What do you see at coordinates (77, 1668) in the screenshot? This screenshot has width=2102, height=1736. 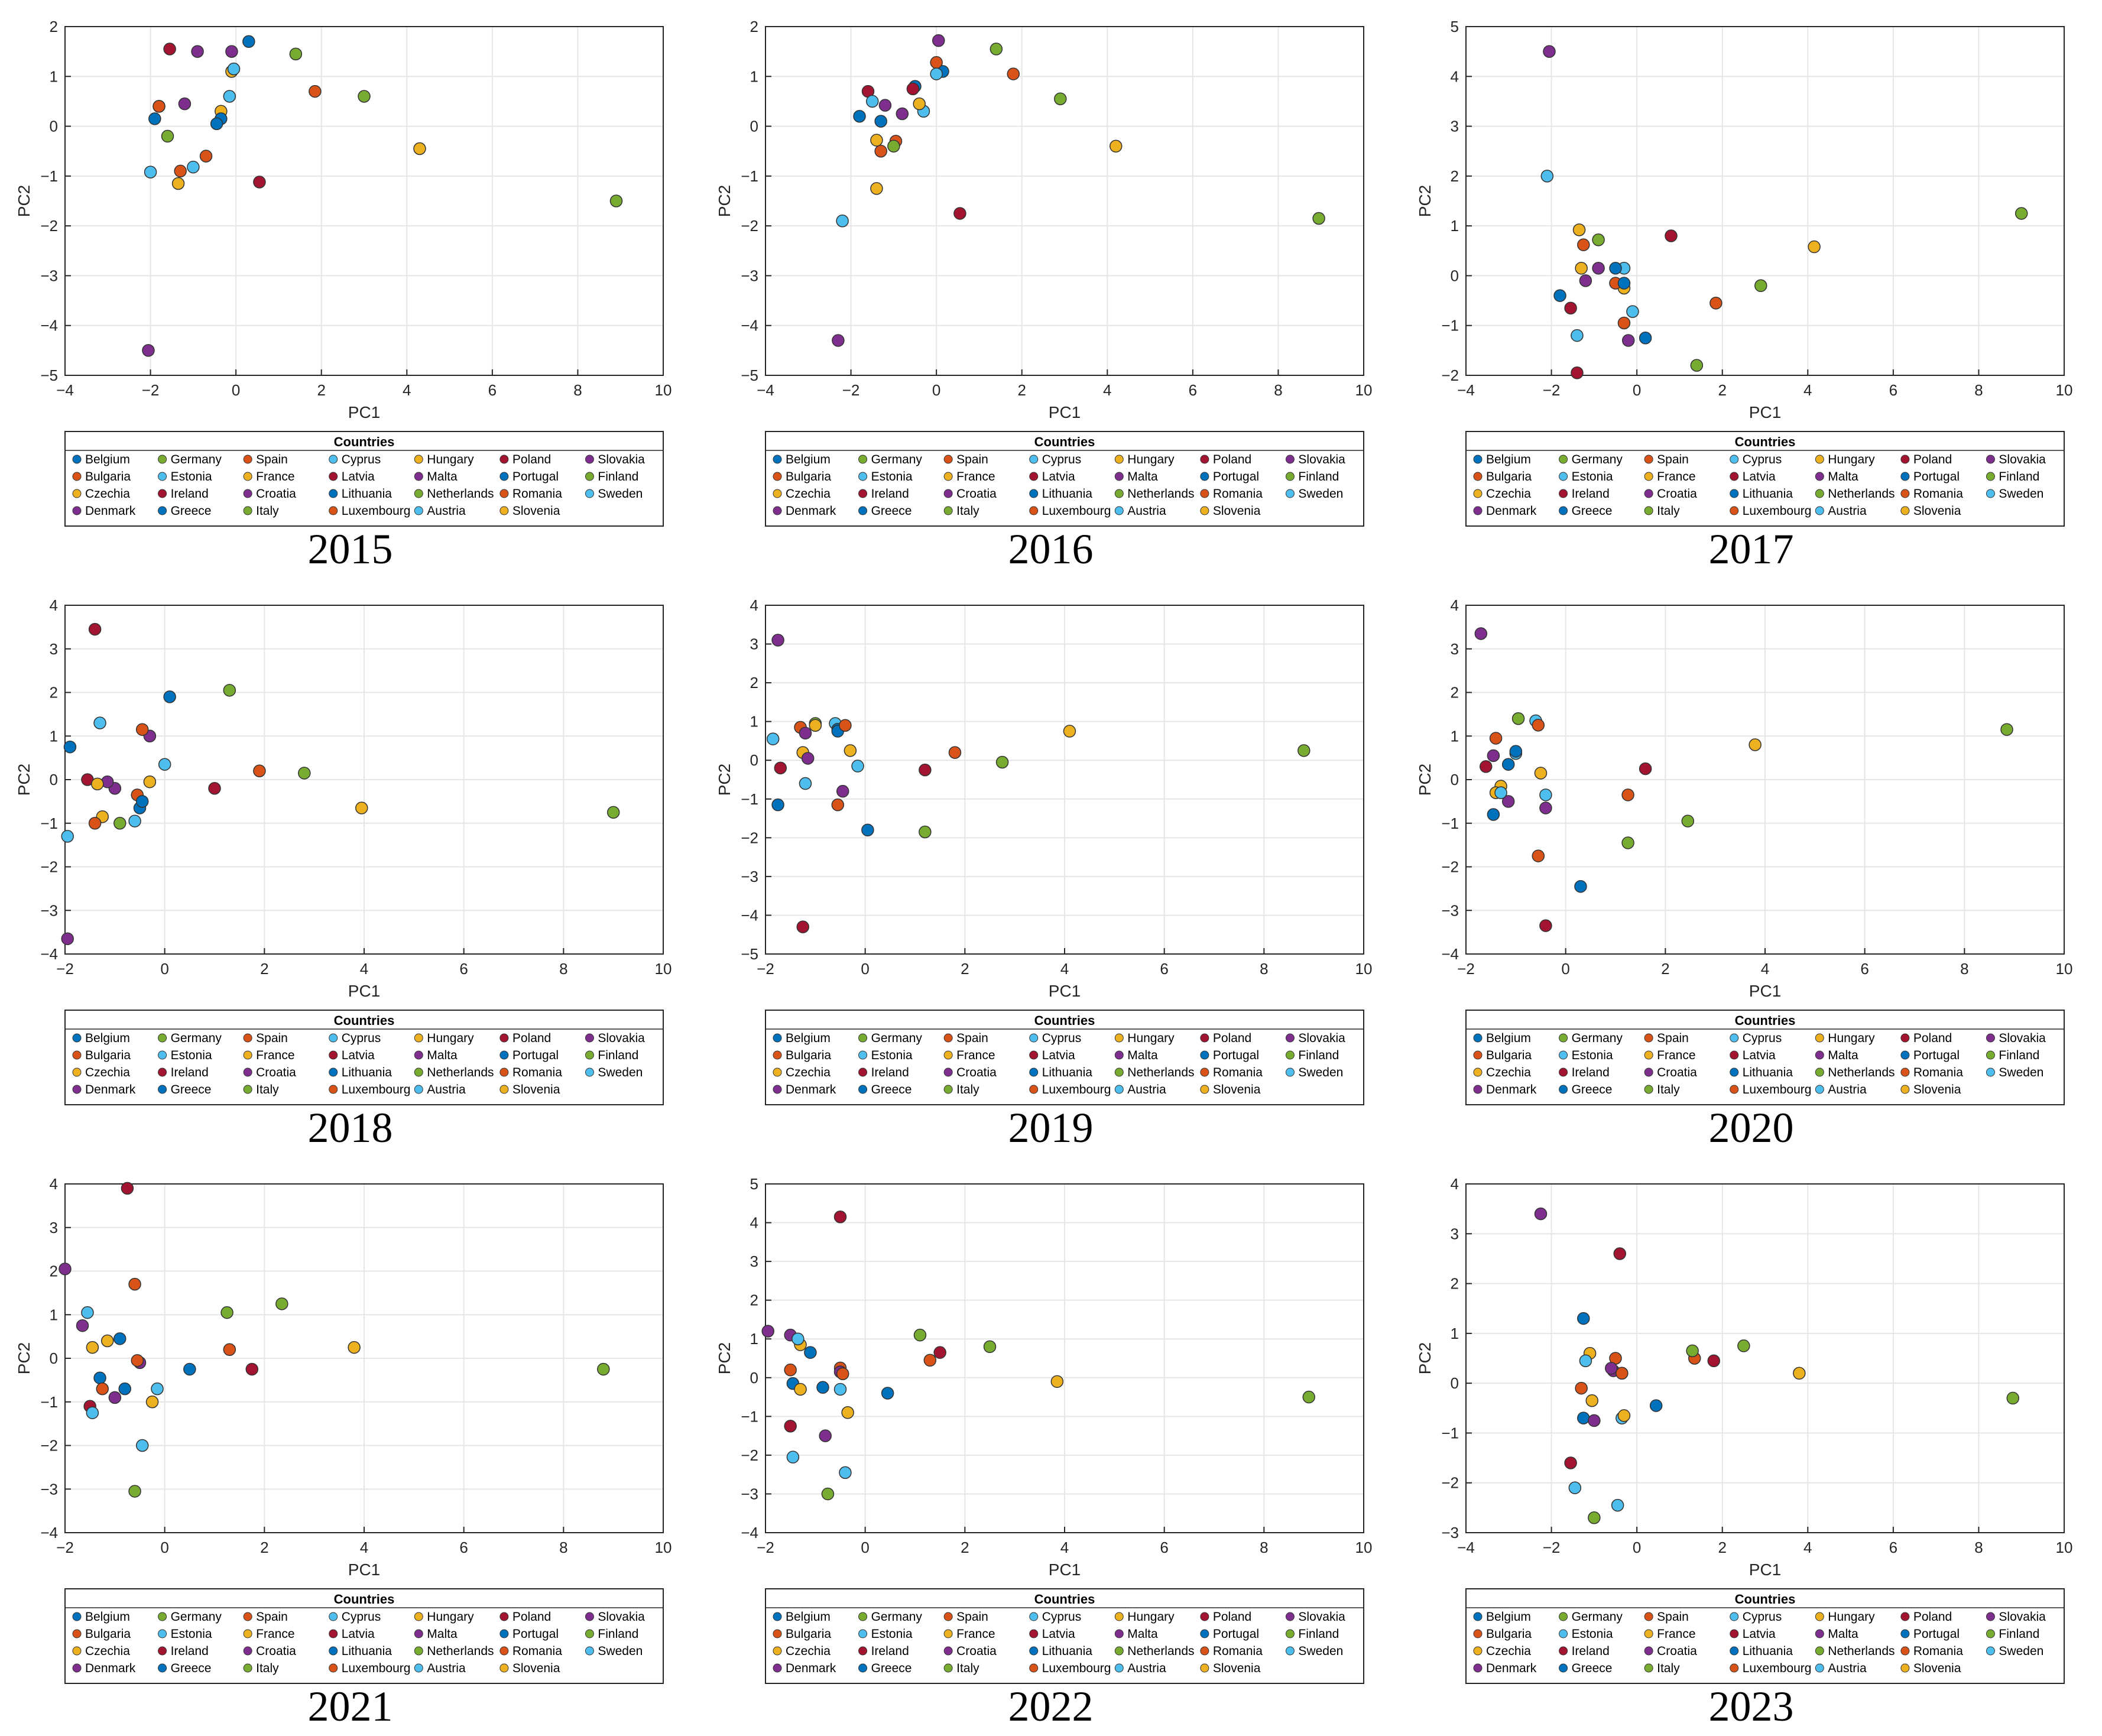 I see `legend-marker-denmark` at bounding box center [77, 1668].